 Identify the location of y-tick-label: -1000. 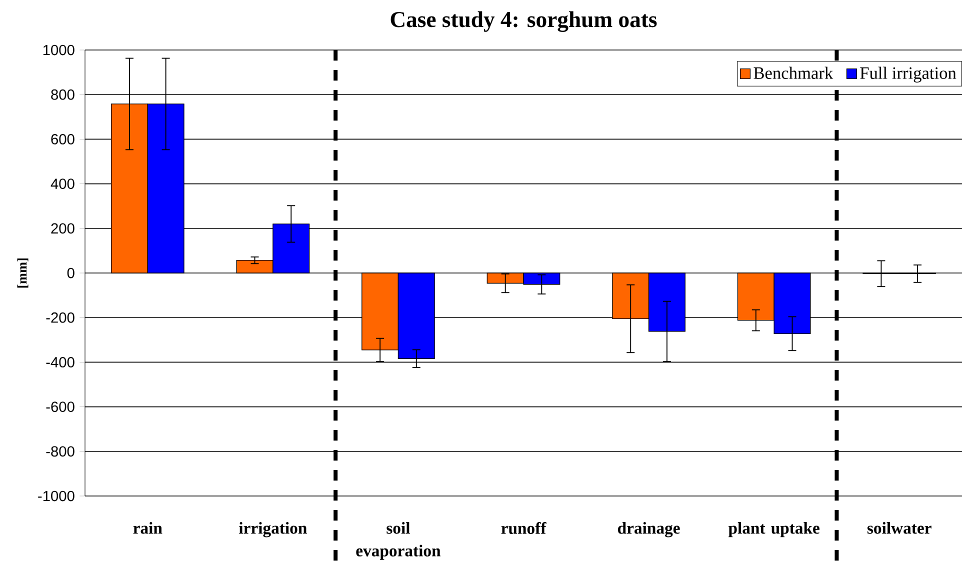
(56, 496).